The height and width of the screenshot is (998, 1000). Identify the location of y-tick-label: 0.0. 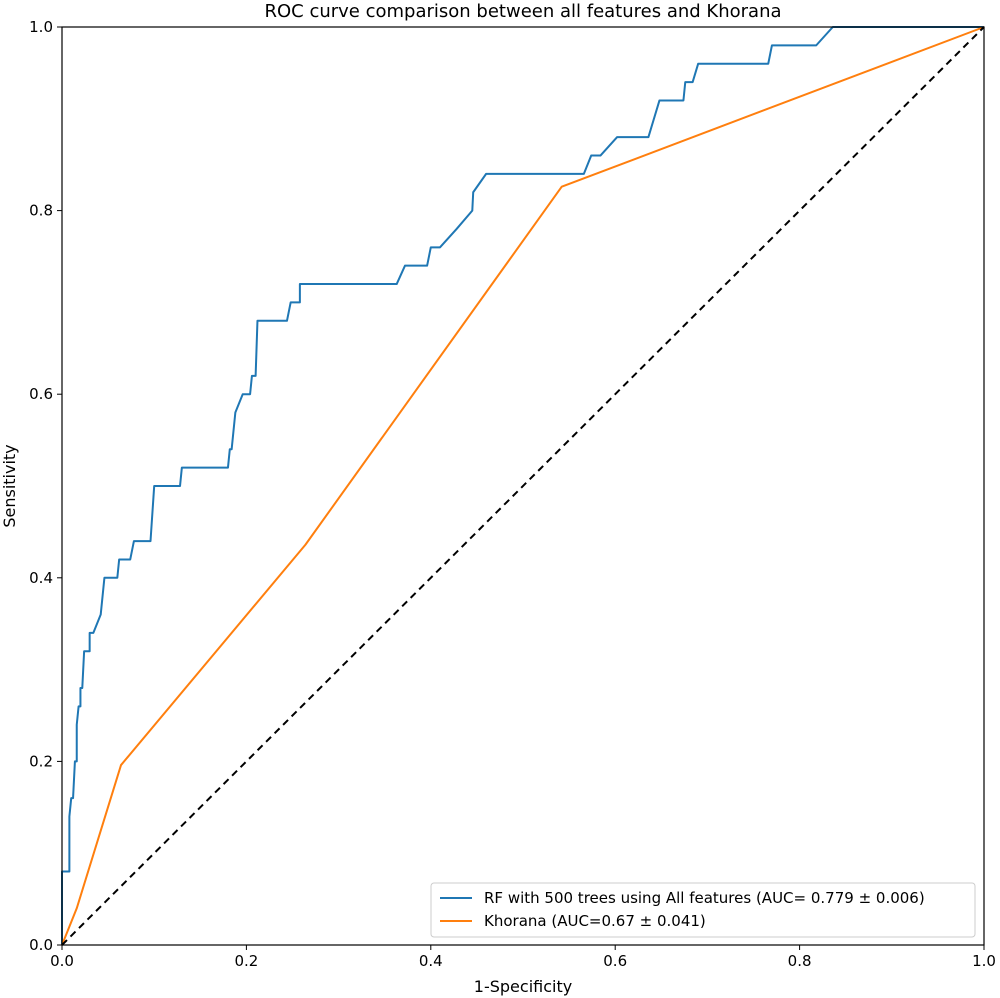
(41, 945).